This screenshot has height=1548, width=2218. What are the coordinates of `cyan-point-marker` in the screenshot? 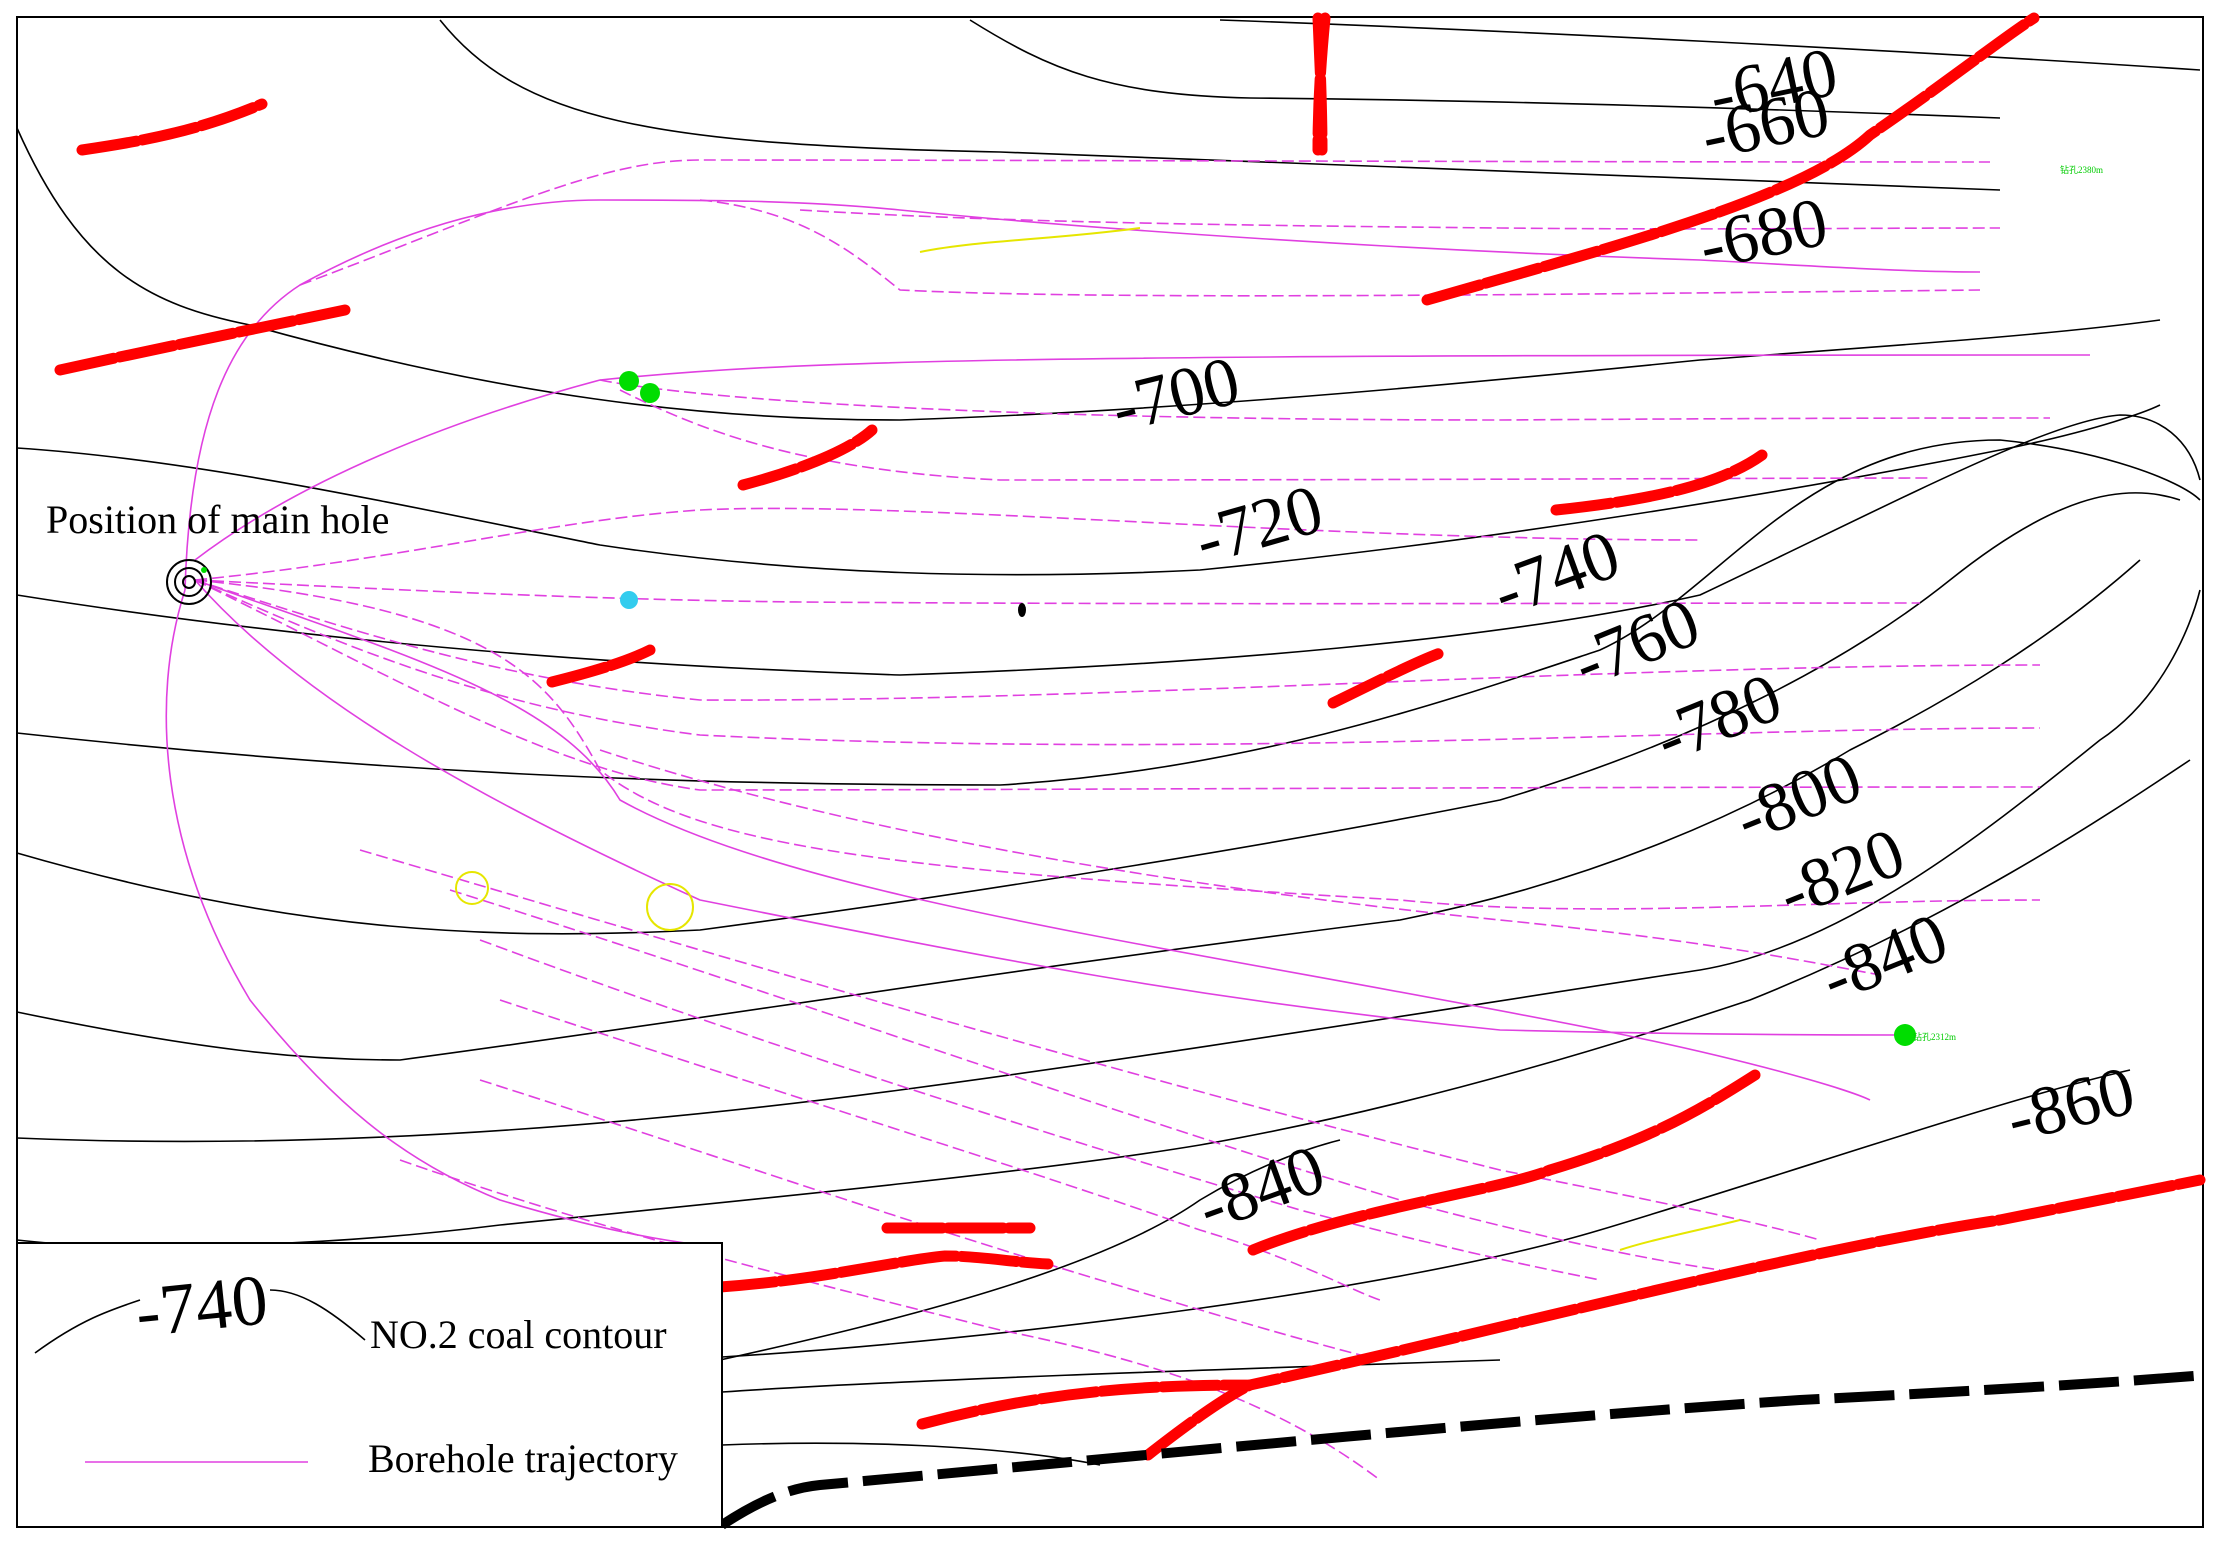 It's located at (629, 600).